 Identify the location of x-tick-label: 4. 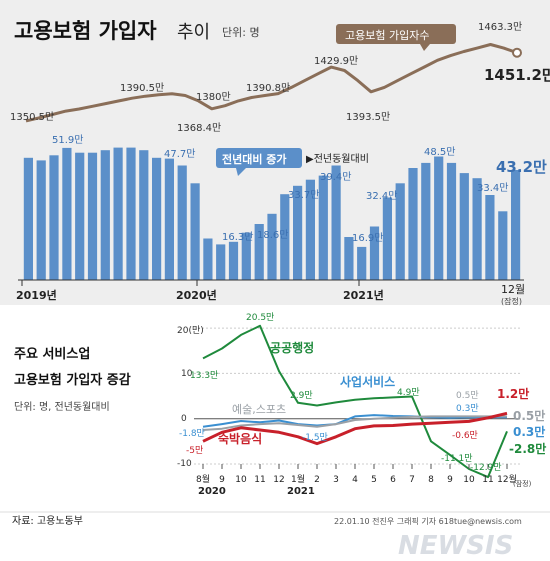
(355, 480).